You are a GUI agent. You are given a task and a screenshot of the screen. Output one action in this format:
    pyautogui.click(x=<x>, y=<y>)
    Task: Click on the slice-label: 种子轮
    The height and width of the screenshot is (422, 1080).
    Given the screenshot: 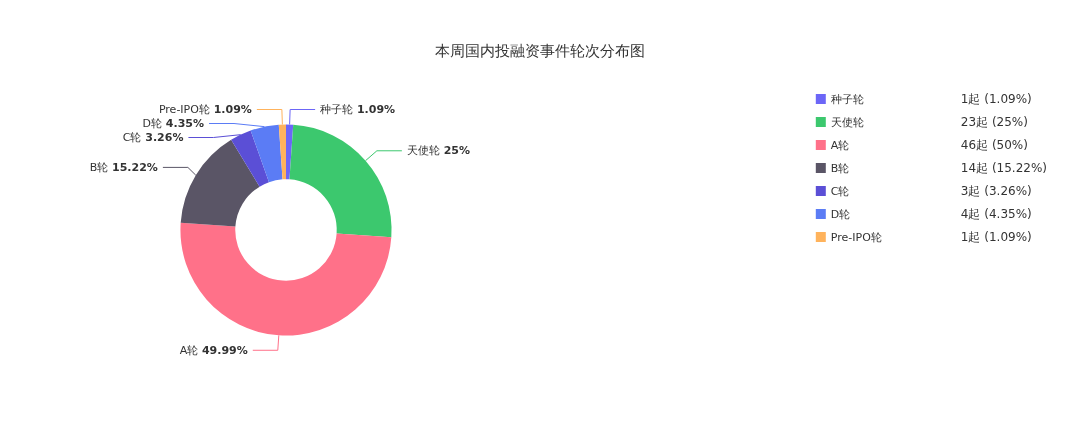 What is the action you would take?
    pyautogui.click(x=337, y=110)
    